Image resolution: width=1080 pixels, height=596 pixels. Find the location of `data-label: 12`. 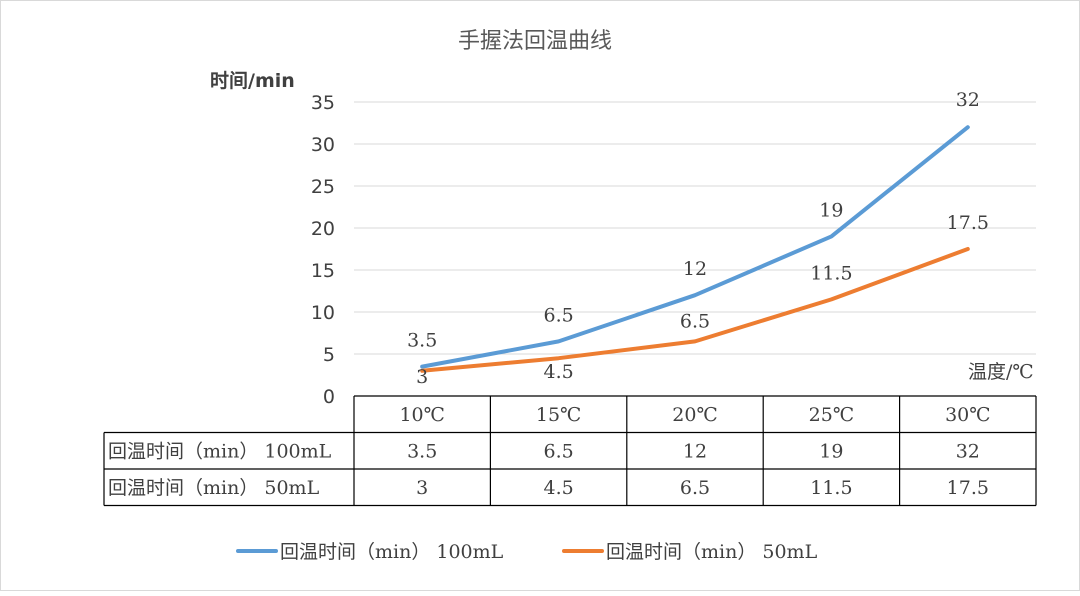

data-label: 12 is located at coordinates (695, 269).